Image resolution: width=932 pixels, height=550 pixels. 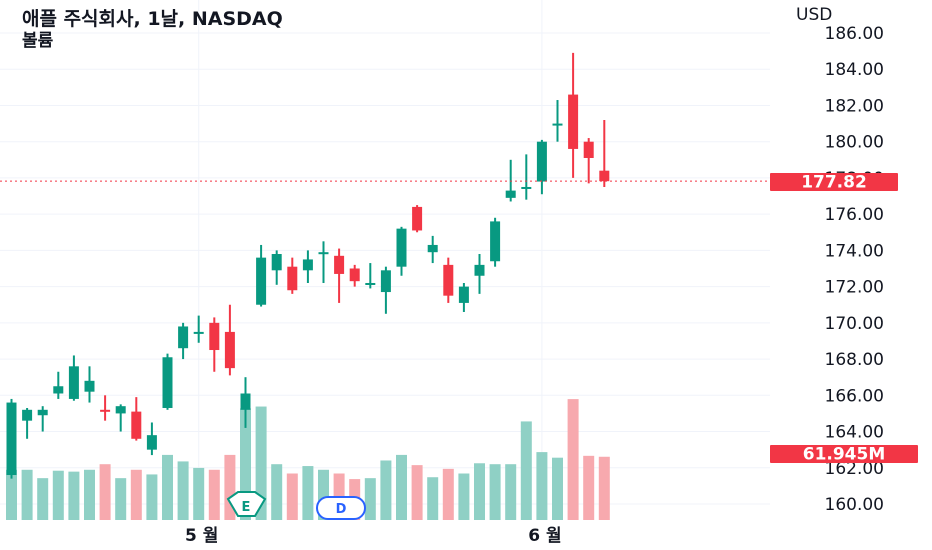 I want to click on earnings-label: E, so click(x=246, y=507).